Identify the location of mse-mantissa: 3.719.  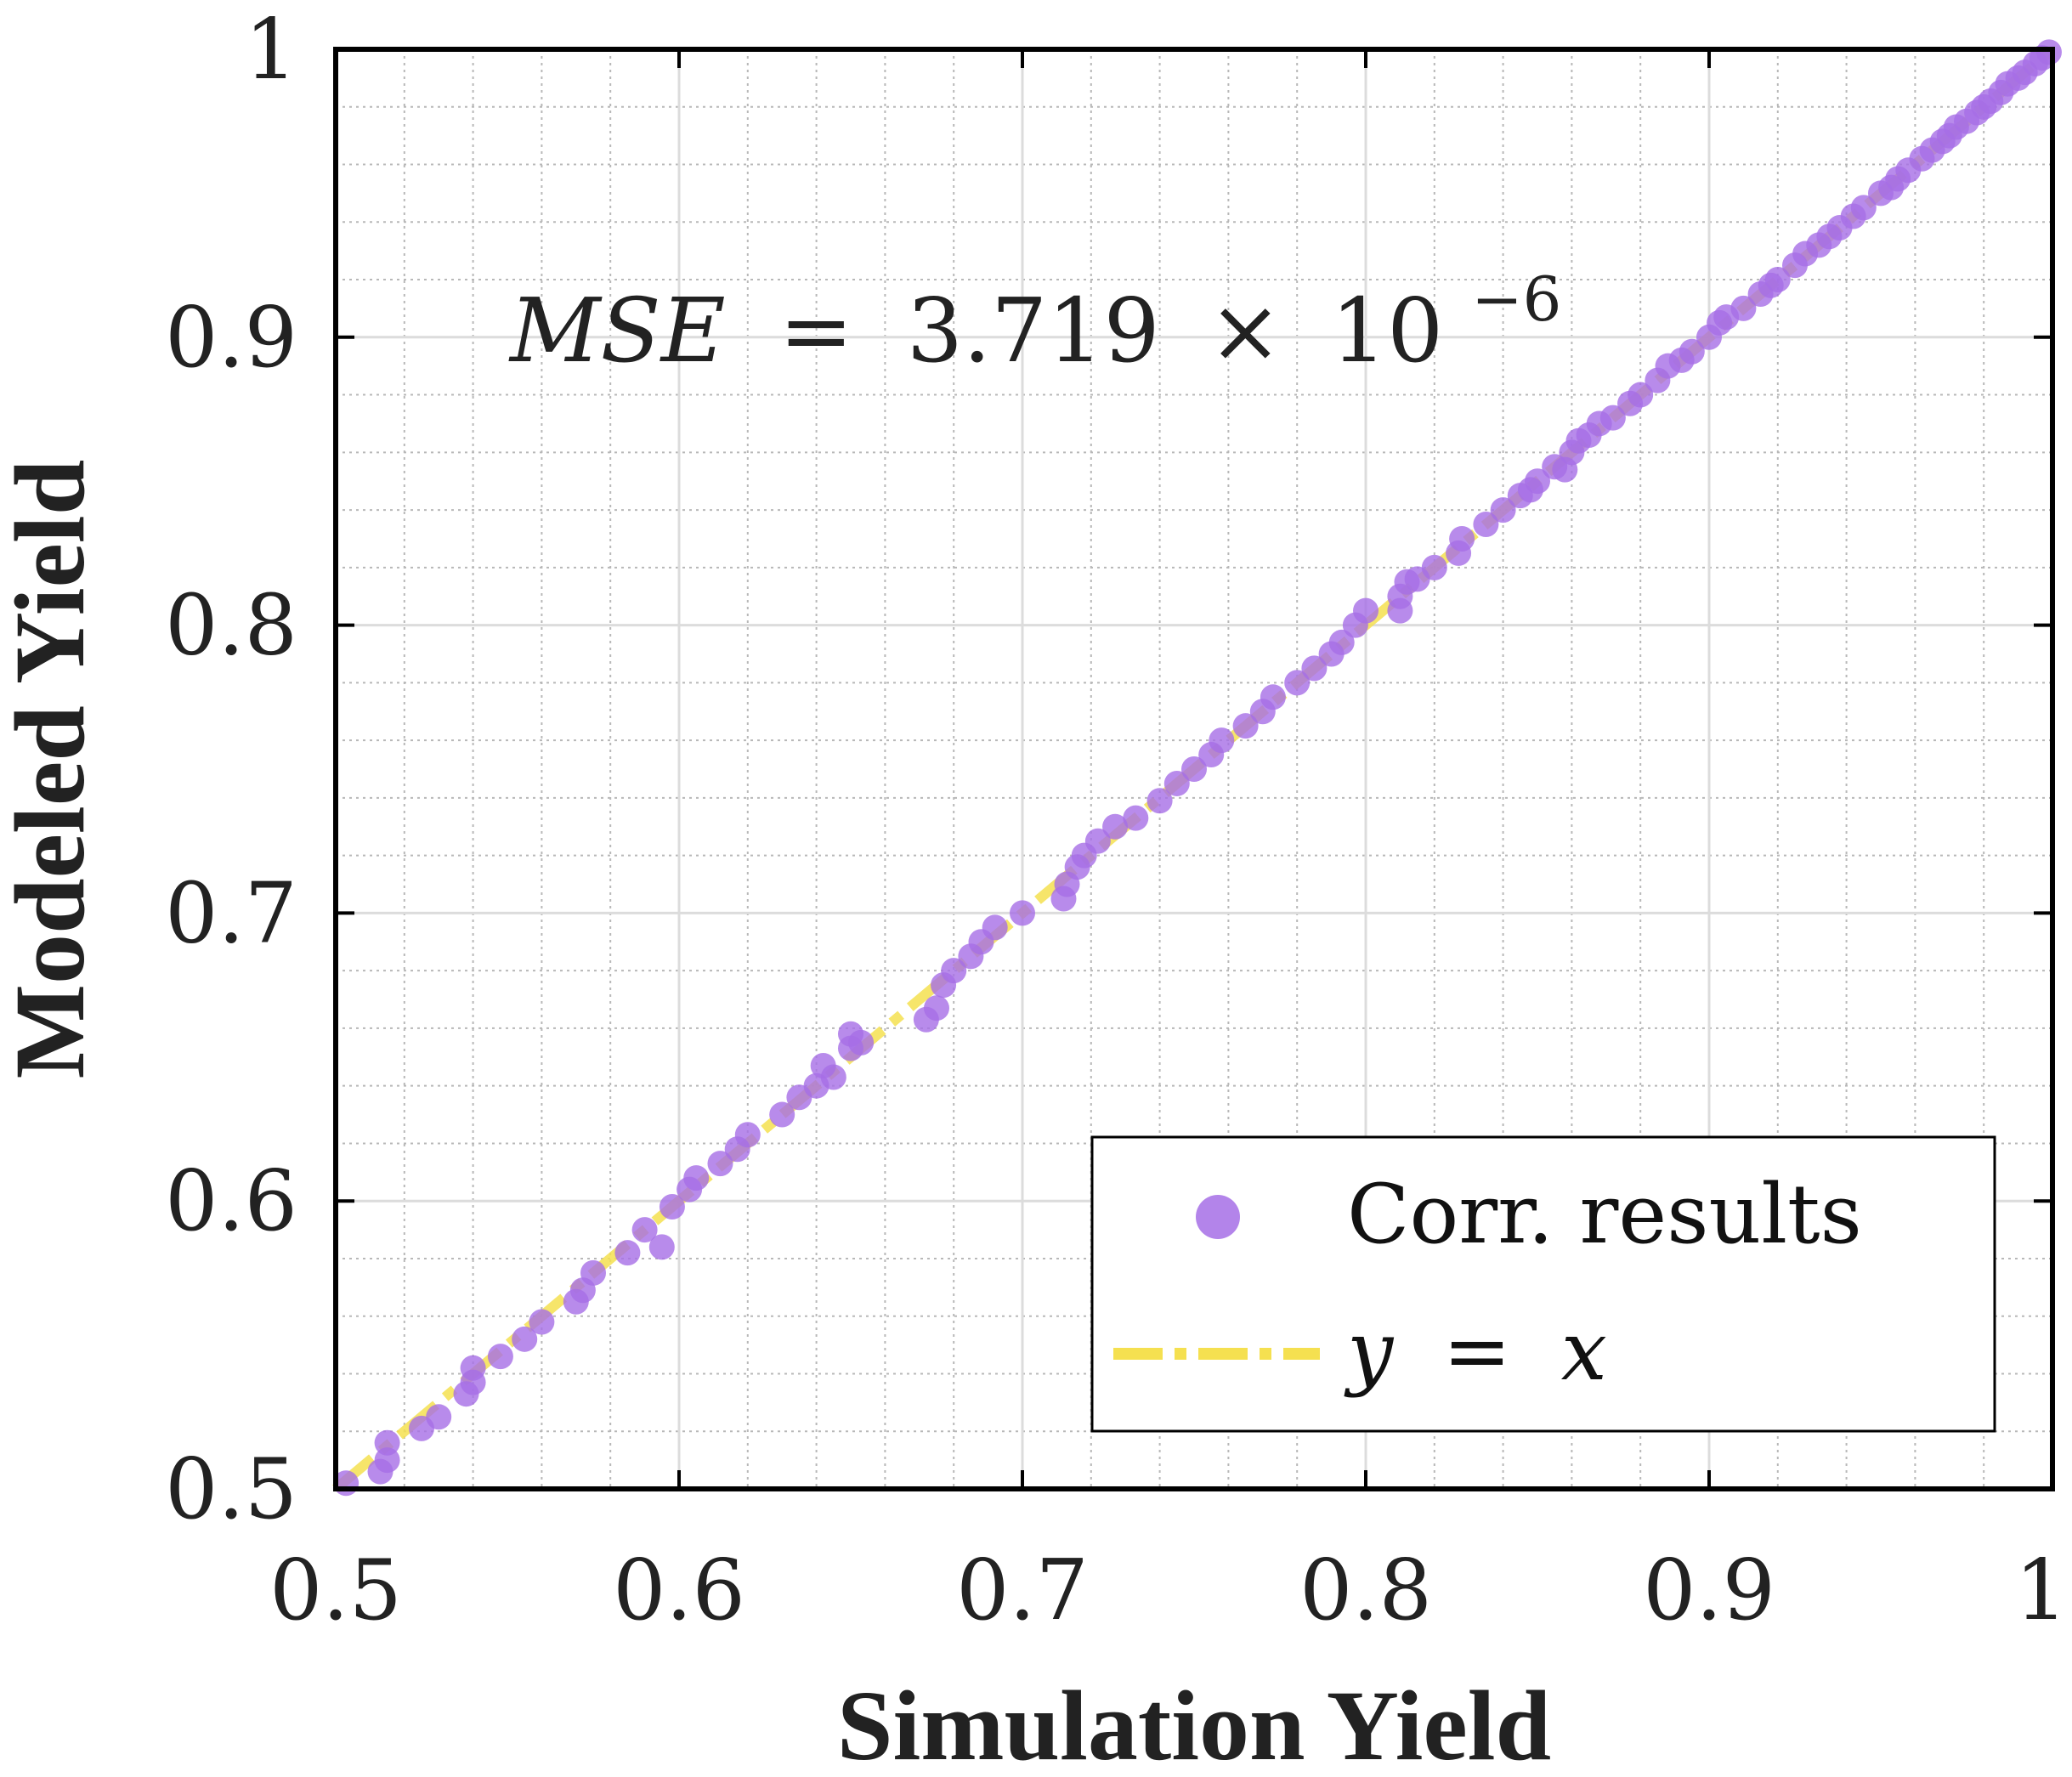
(1033, 330).